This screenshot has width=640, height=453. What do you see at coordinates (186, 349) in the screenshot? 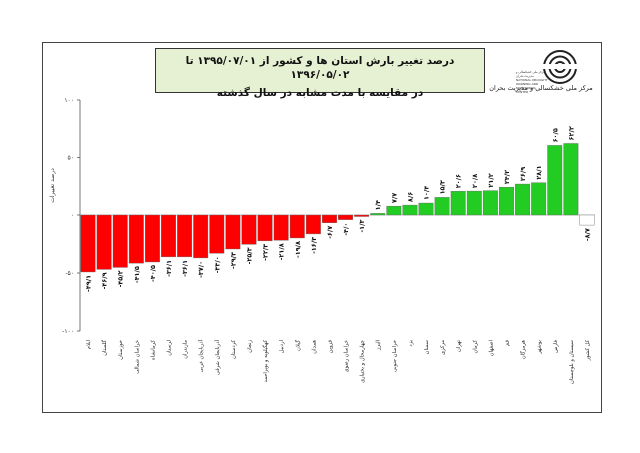
I see `category-label-6: مازندران` at bounding box center [186, 349].